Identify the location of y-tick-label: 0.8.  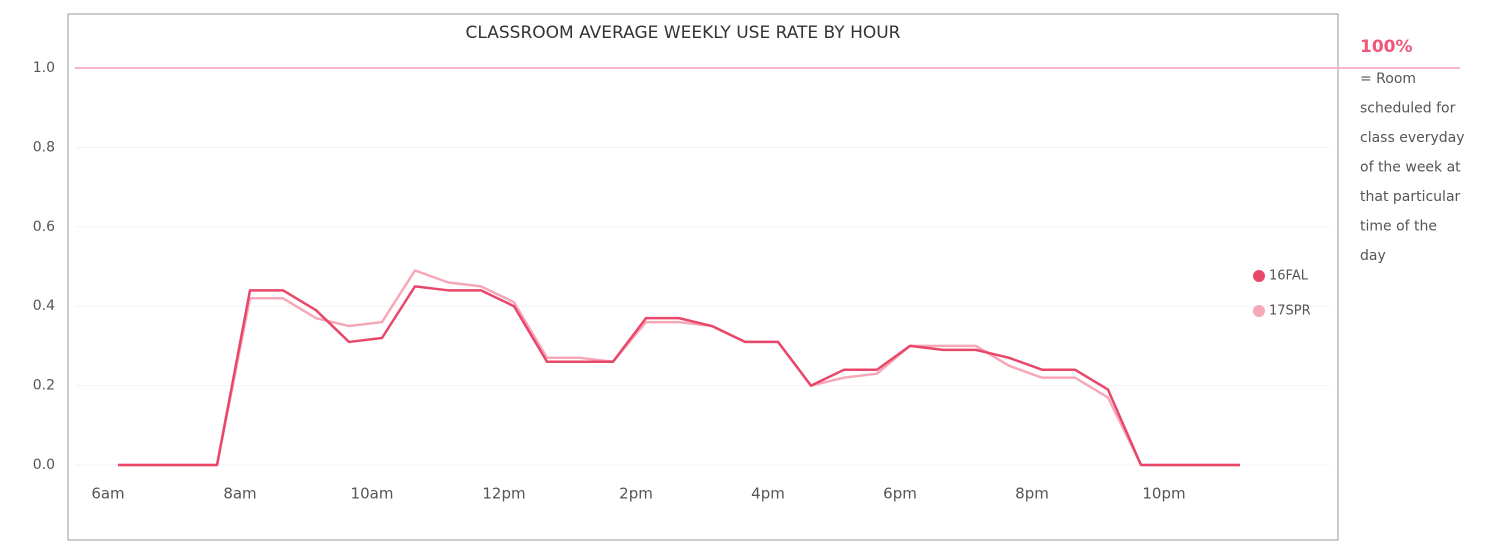
(44, 147).